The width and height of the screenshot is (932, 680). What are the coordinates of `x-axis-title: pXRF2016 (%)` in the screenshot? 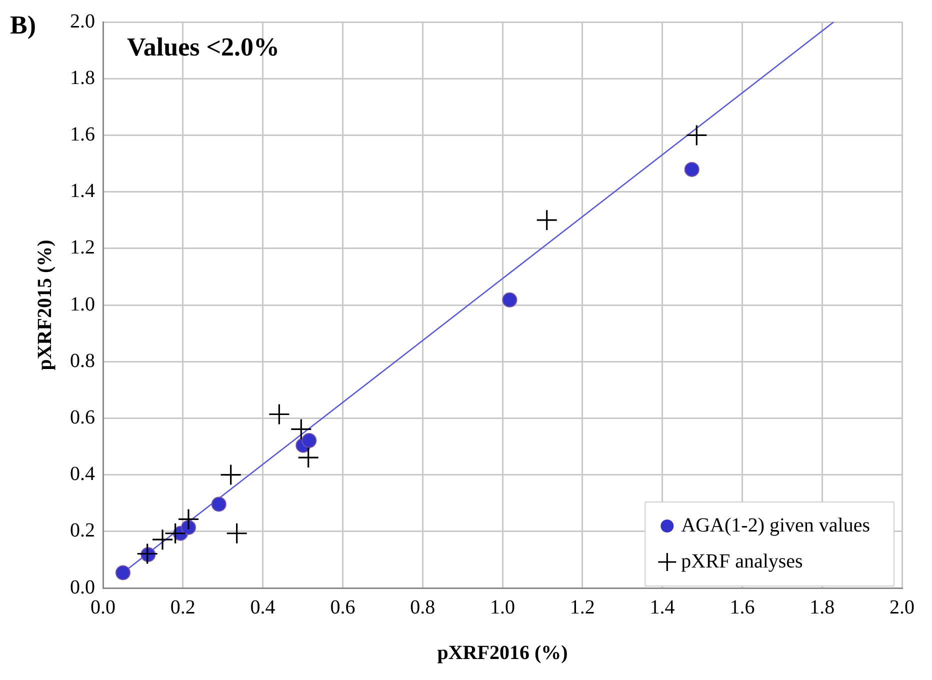 It's located at (502, 653).